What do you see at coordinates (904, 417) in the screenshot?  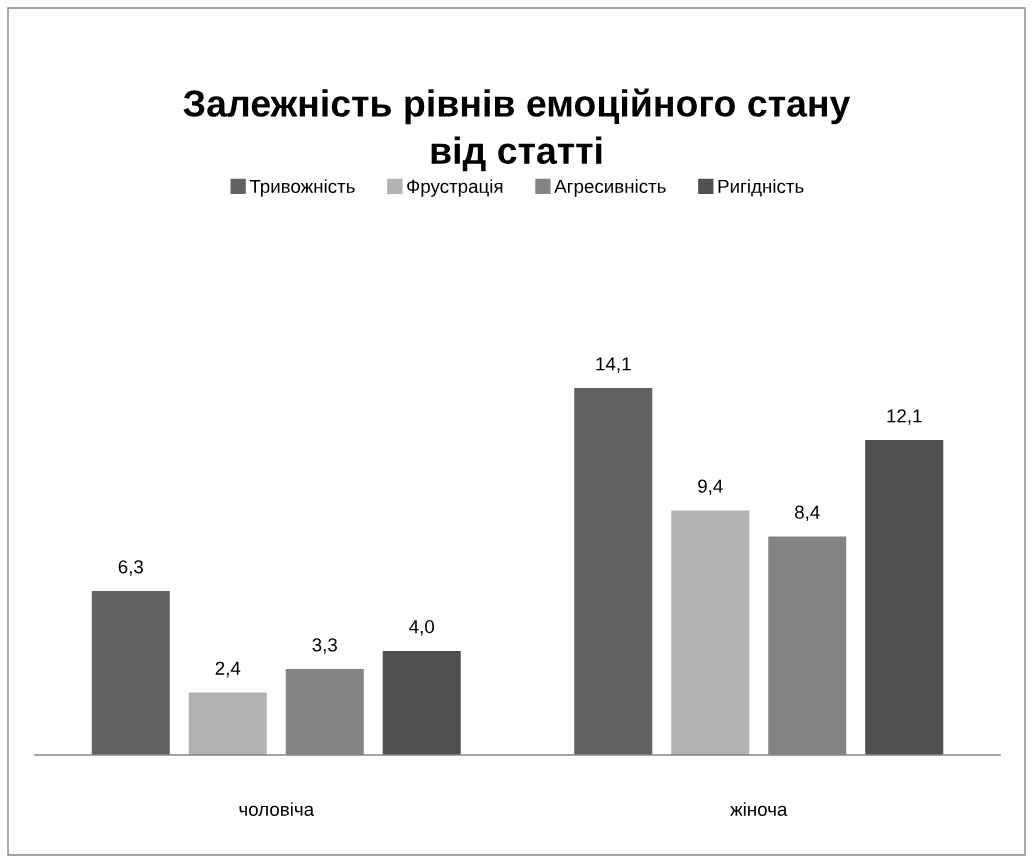 I see `data-label: 12,1` at bounding box center [904, 417].